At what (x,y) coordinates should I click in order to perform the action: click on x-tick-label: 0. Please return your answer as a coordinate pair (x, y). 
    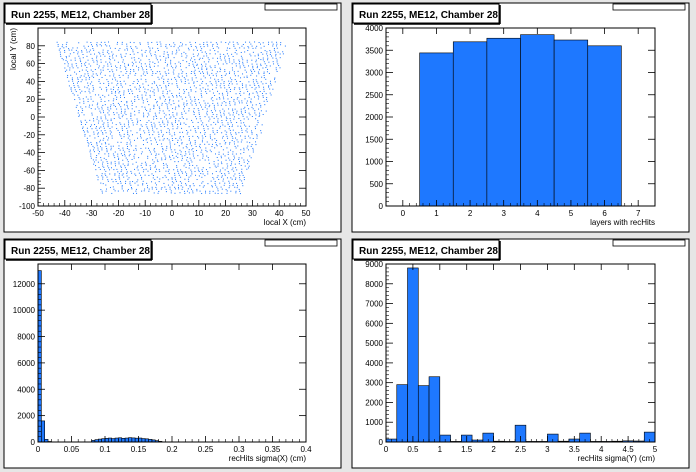
    Looking at the image, I should click on (386, 449).